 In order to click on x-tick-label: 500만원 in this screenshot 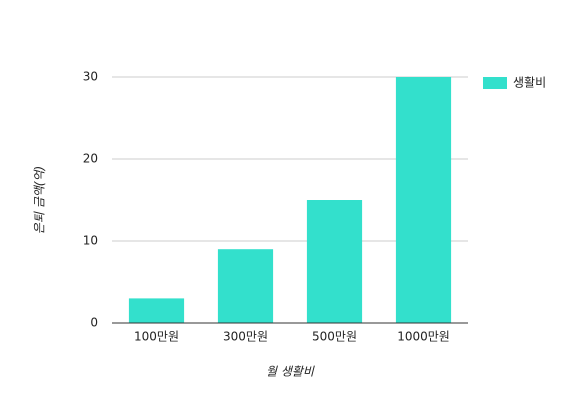, I will do `click(334, 337)`.